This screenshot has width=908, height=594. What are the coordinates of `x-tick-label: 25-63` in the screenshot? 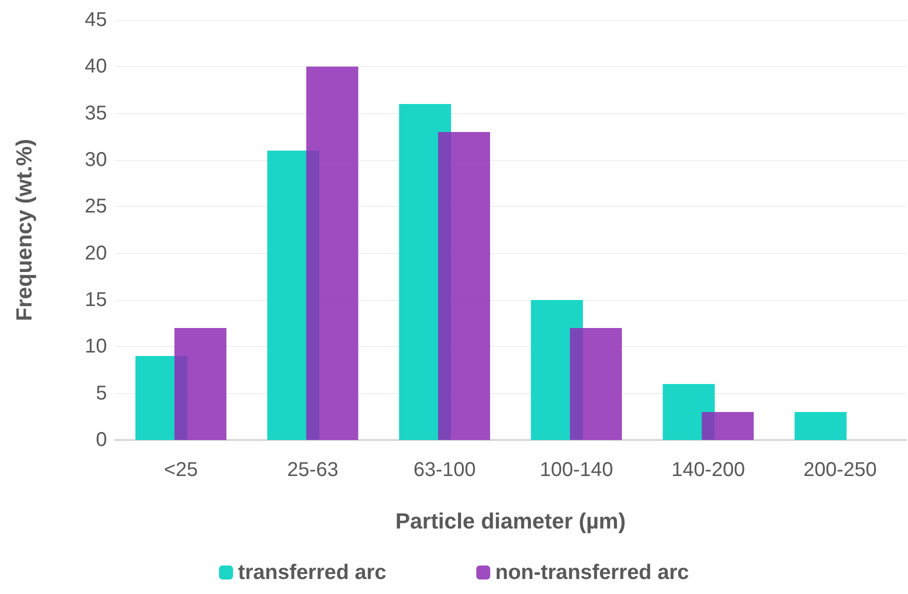 It's located at (312, 470).